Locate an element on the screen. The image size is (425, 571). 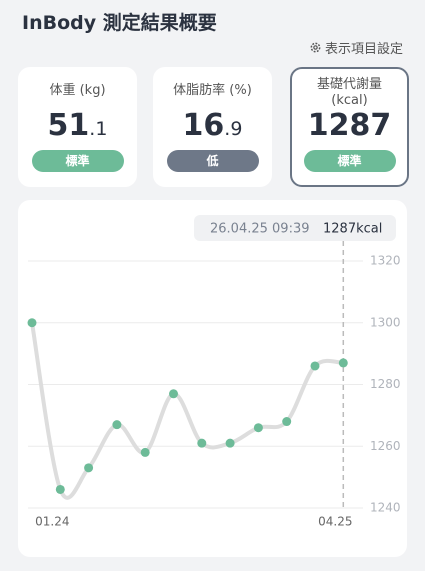
card-value: 1287 is located at coordinates (349, 127).